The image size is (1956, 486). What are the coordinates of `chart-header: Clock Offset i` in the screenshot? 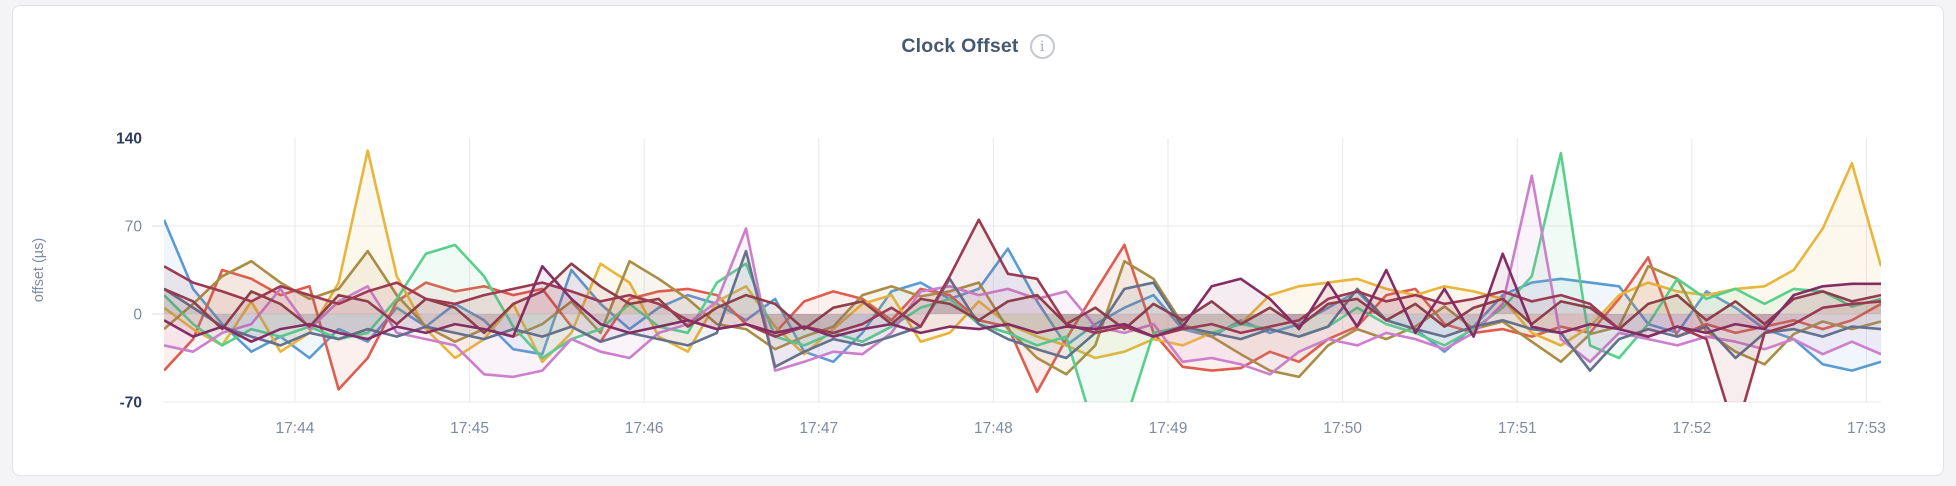 It's located at (978, 46).